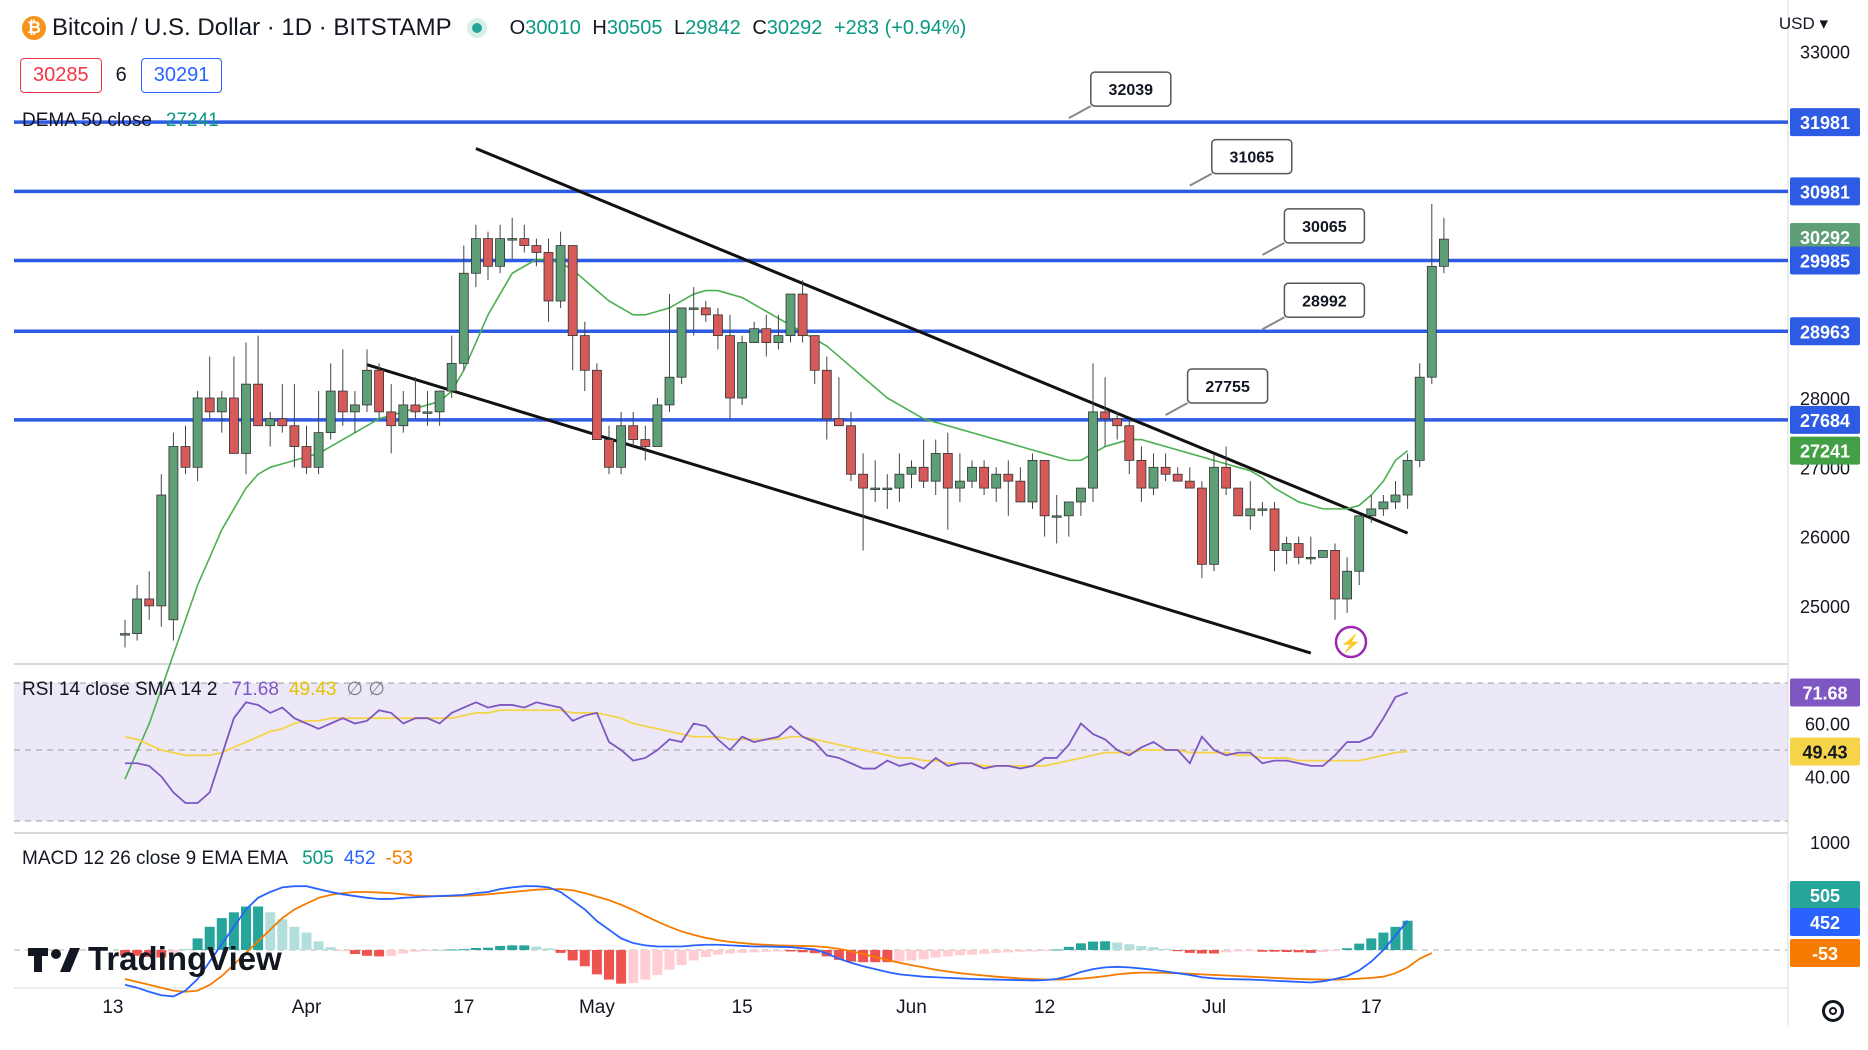  Describe the element at coordinates (1227, 387) in the screenshot. I see `callout-label: 27755` at that location.